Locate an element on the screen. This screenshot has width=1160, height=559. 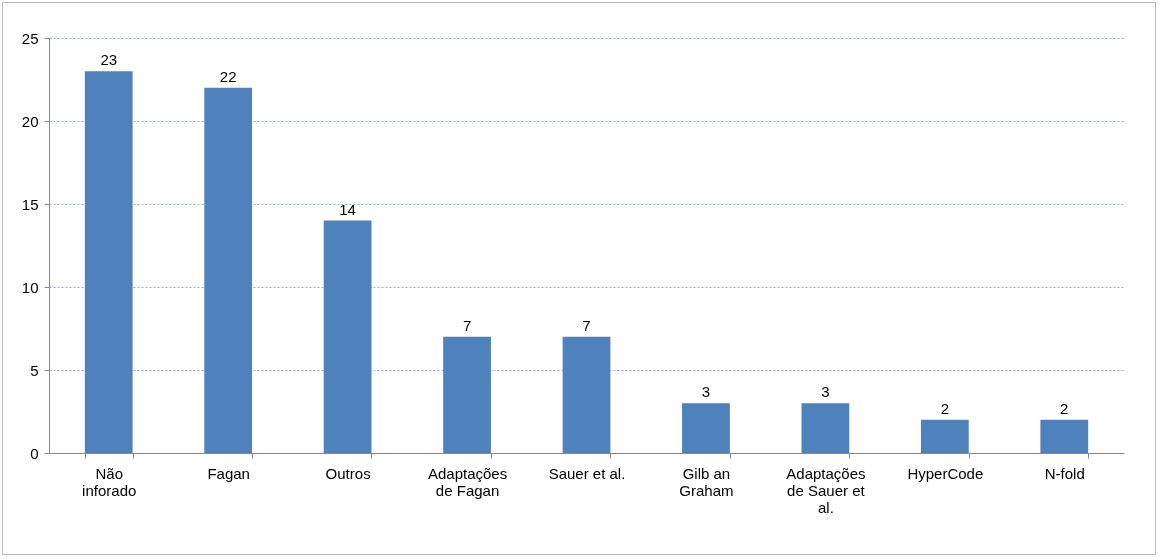
y-tick-label: 5 is located at coordinates (34, 370).